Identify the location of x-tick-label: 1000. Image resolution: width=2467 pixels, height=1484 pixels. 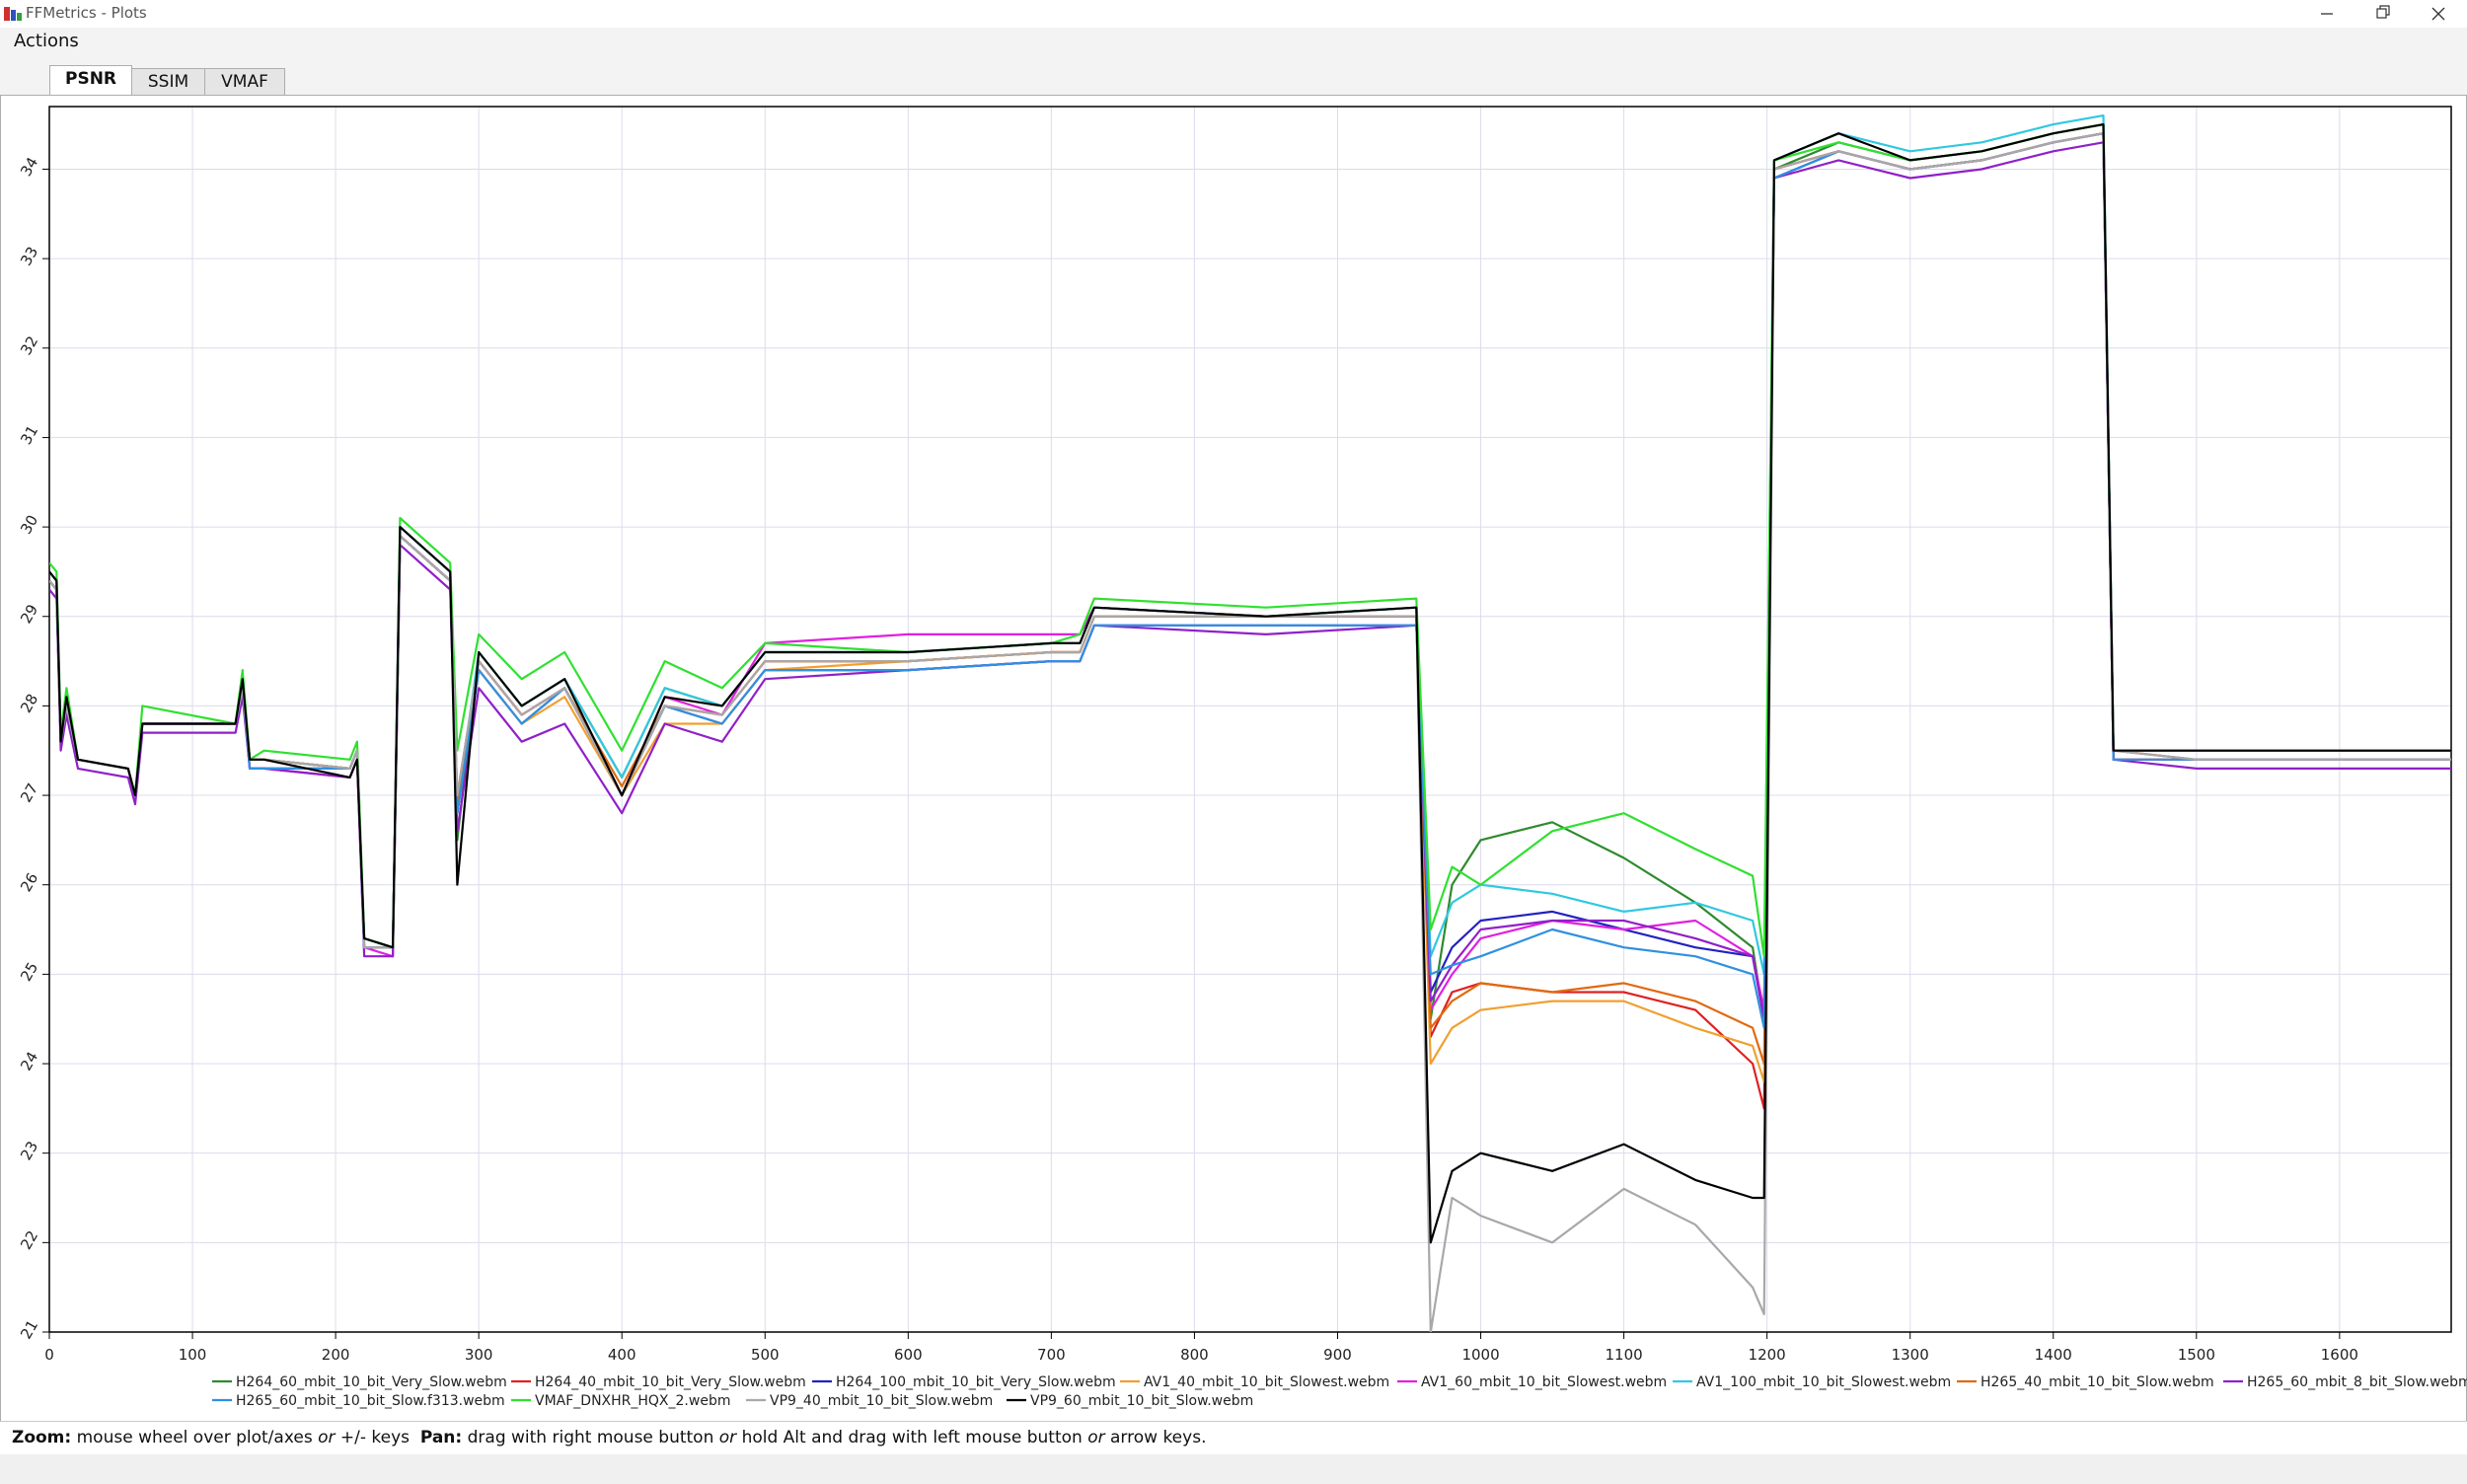
(1480, 1355).